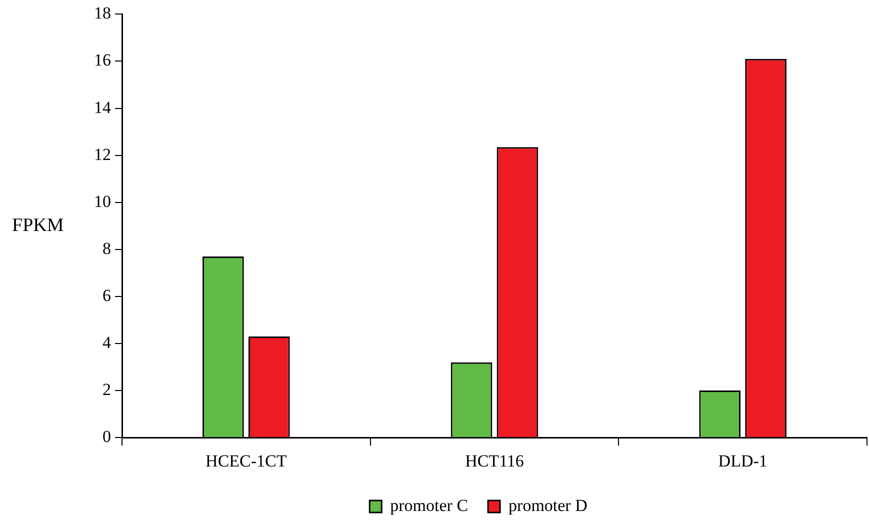  Describe the element at coordinates (494, 460) in the screenshot. I see `x-tick-label: HCT116` at that location.